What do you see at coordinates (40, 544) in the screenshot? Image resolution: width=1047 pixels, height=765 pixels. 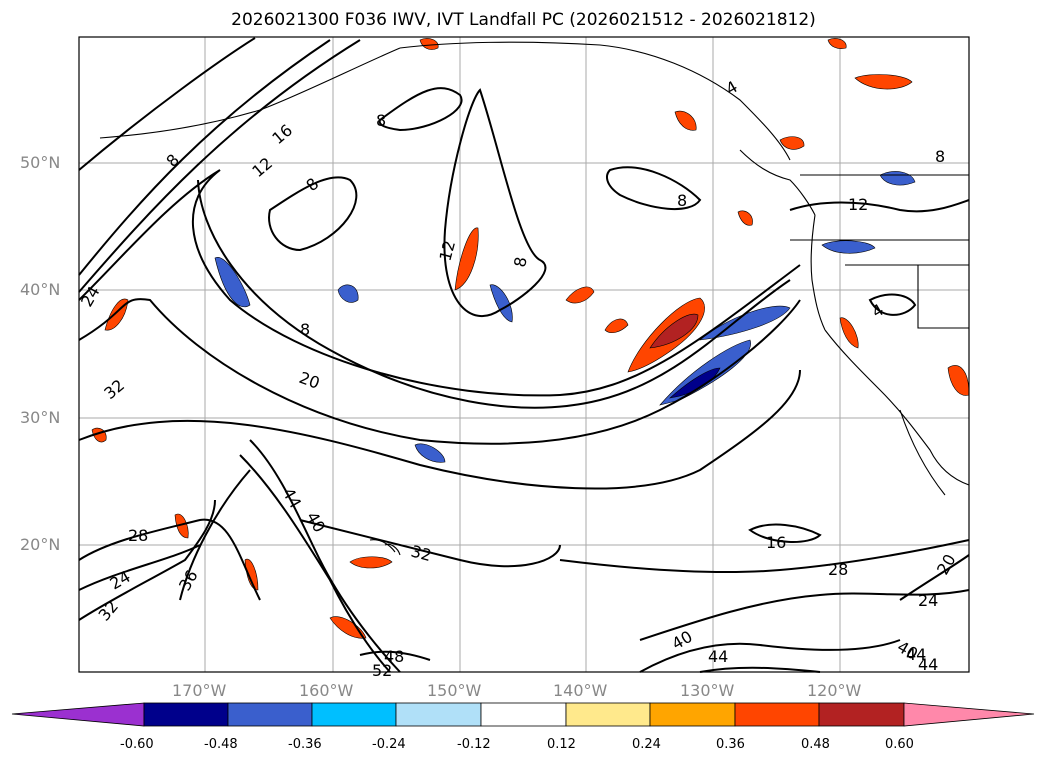 I see `lat-label-20: 20°N` at bounding box center [40, 544].